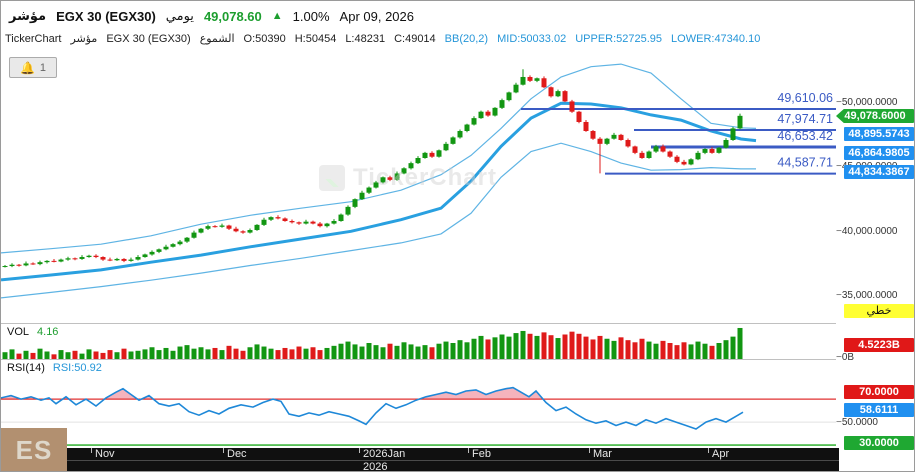 The height and width of the screenshot is (472, 915). I want to click on price-value-tag: 30.0000, so click(879, 443).